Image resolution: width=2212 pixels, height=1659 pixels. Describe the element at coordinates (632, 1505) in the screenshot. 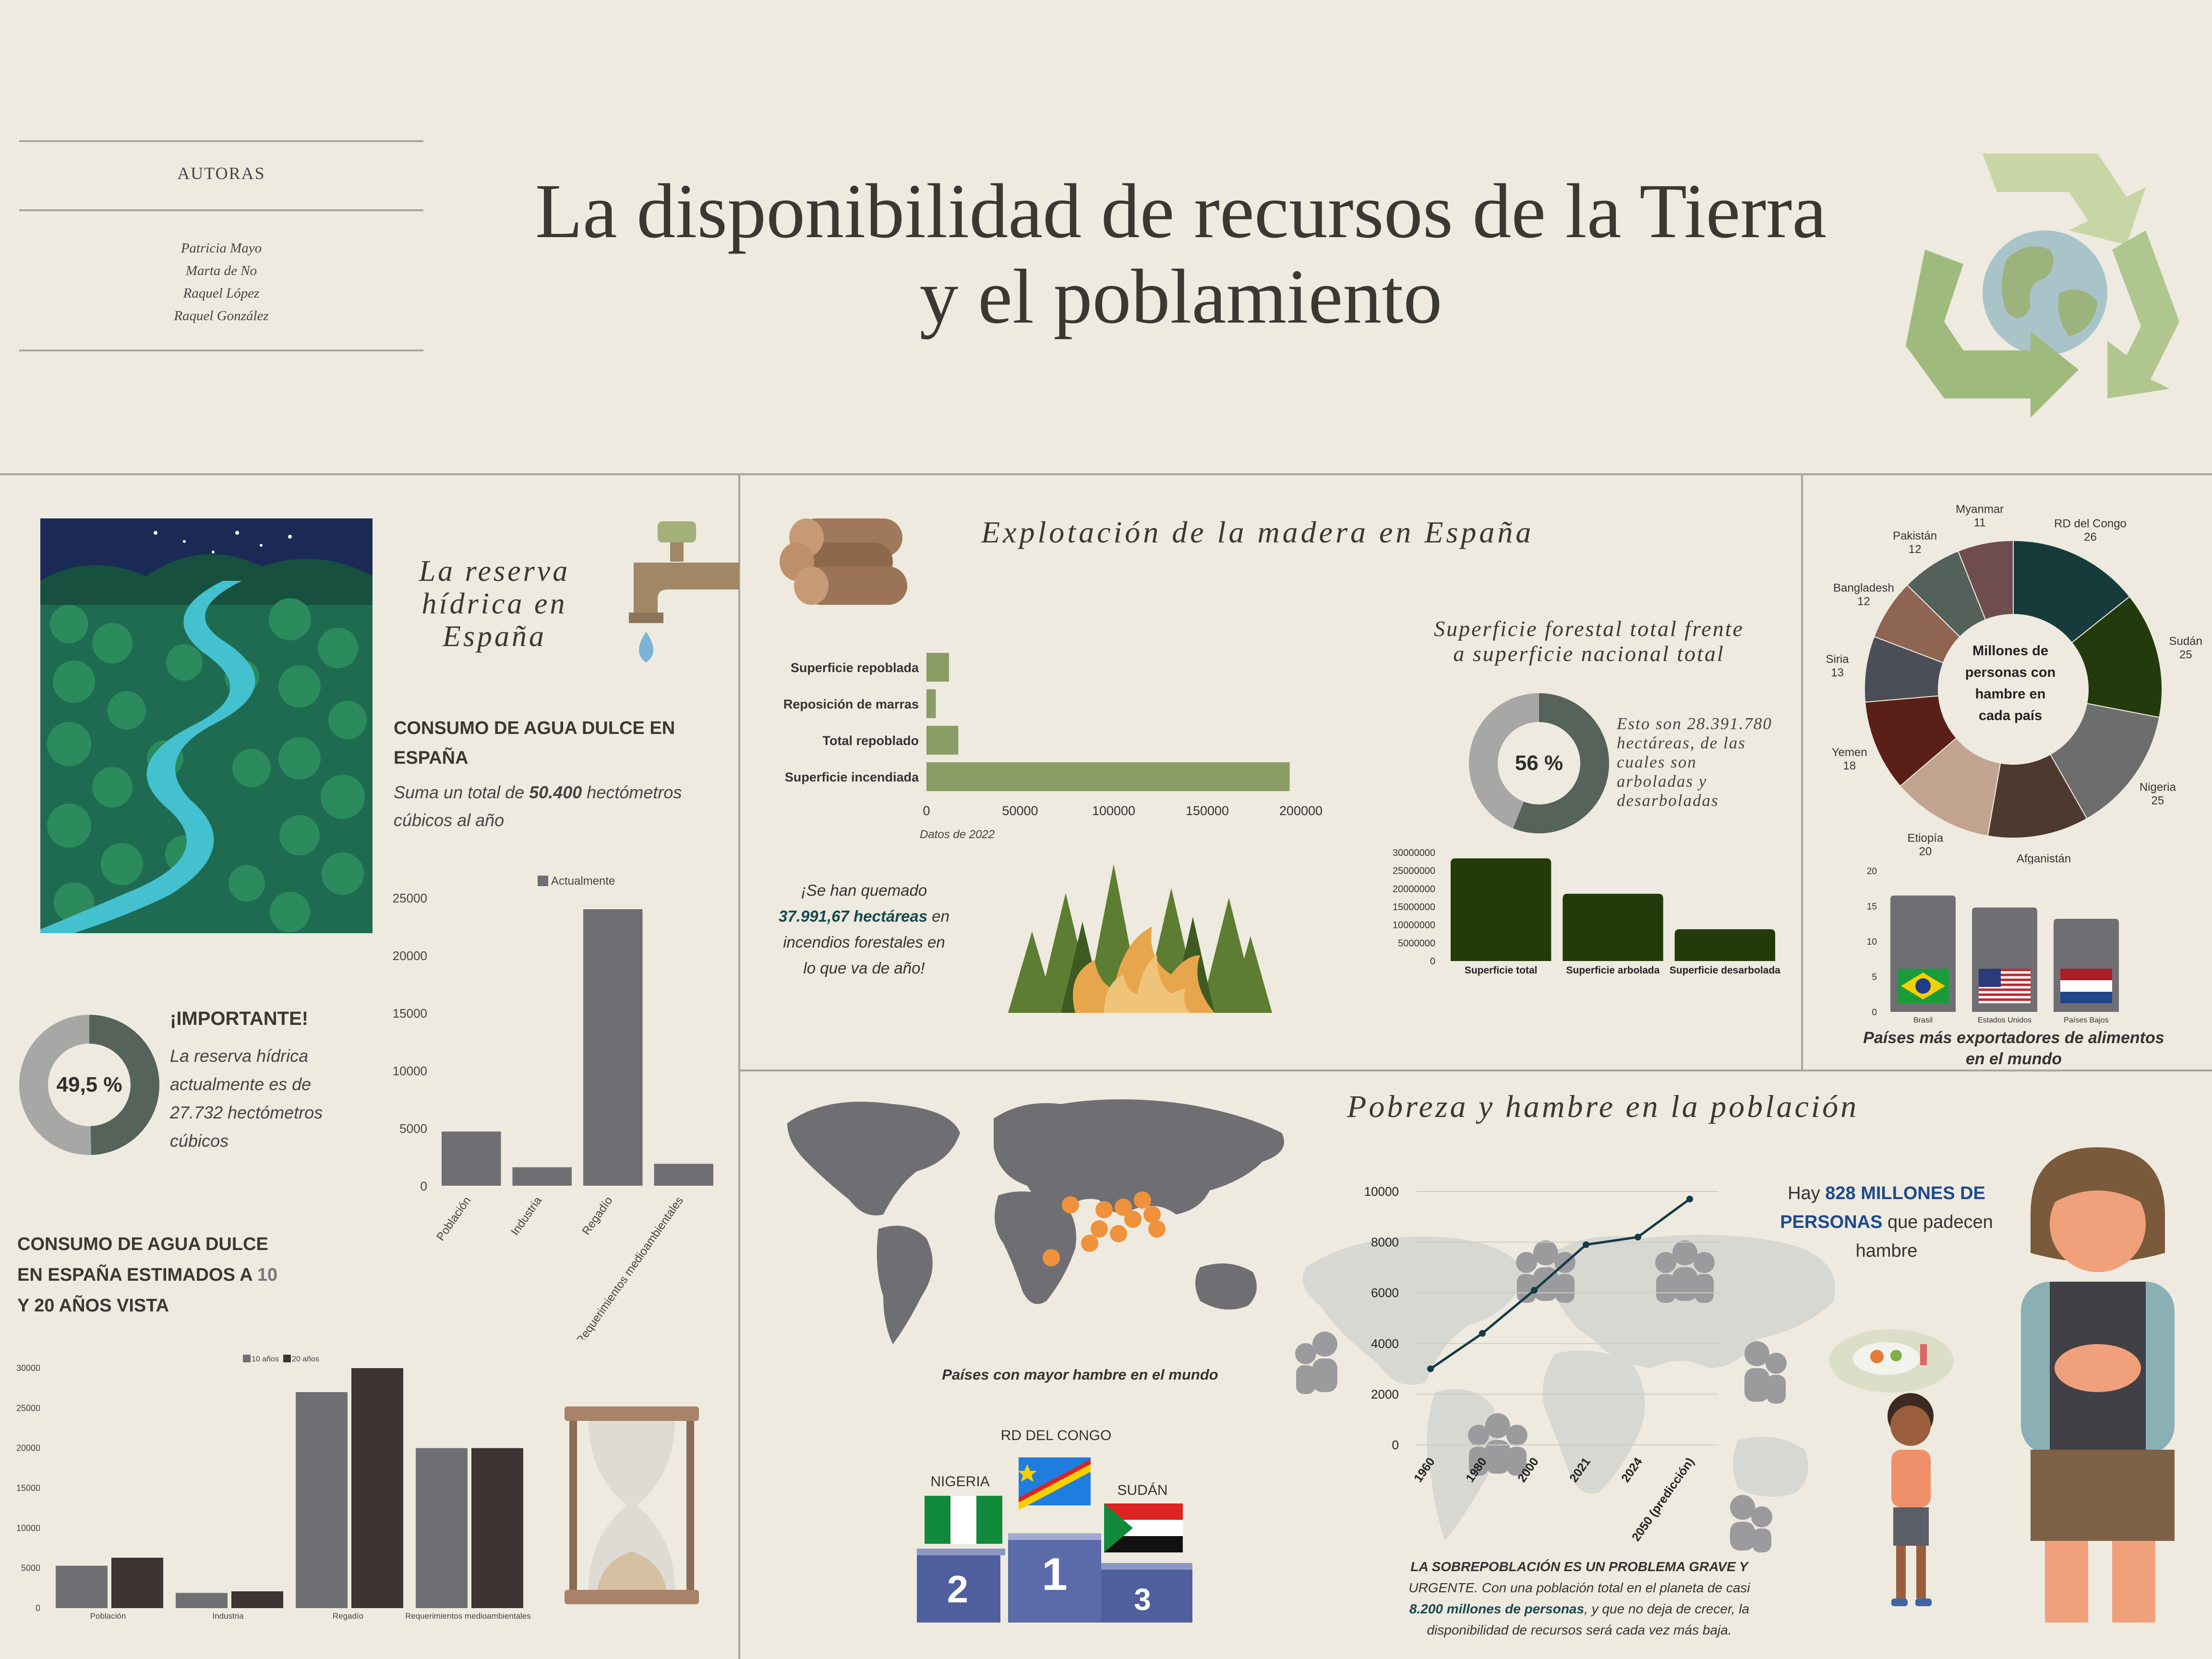

I see `hourglass-icon` at that location.